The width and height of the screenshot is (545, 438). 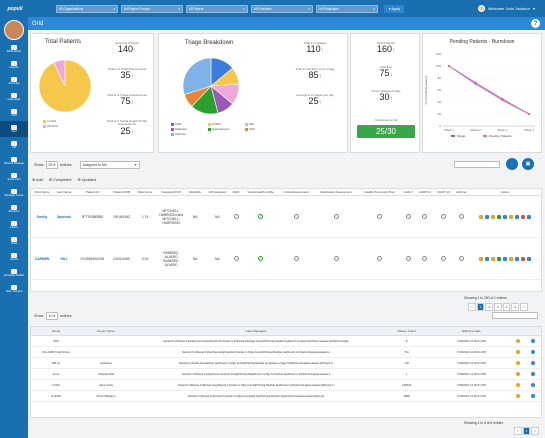 What do you see at coordinates (56, 331) in the screenshot?
I see `column-header-group: Group` at bounding box center [56, 331].